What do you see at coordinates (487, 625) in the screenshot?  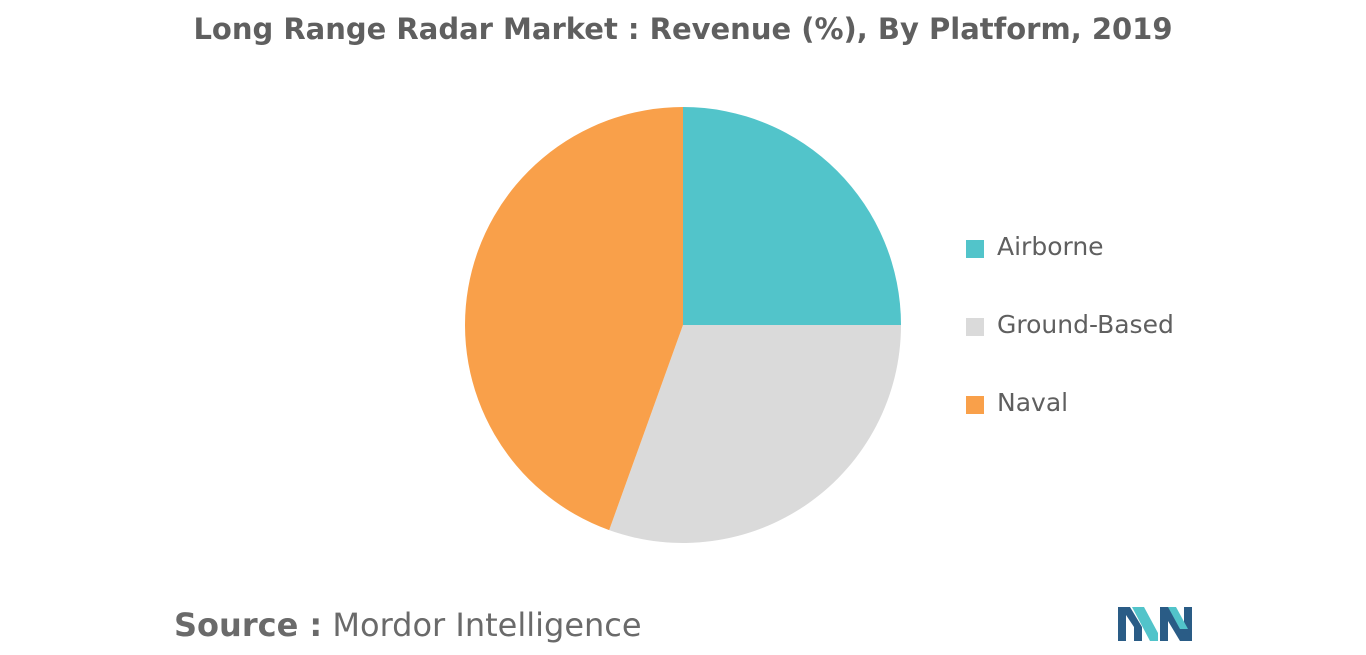 I see `source-text: Mordor Intelligence` at bounding box center [487, 625].